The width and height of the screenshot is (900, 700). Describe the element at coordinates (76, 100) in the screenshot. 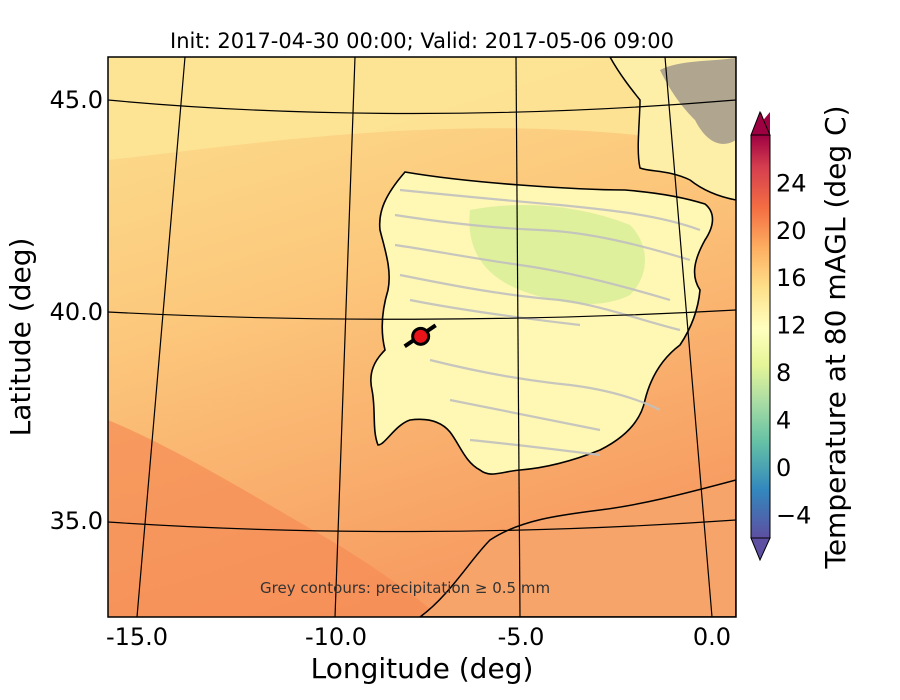

I see `y-tick-label: 45.0` at that location.